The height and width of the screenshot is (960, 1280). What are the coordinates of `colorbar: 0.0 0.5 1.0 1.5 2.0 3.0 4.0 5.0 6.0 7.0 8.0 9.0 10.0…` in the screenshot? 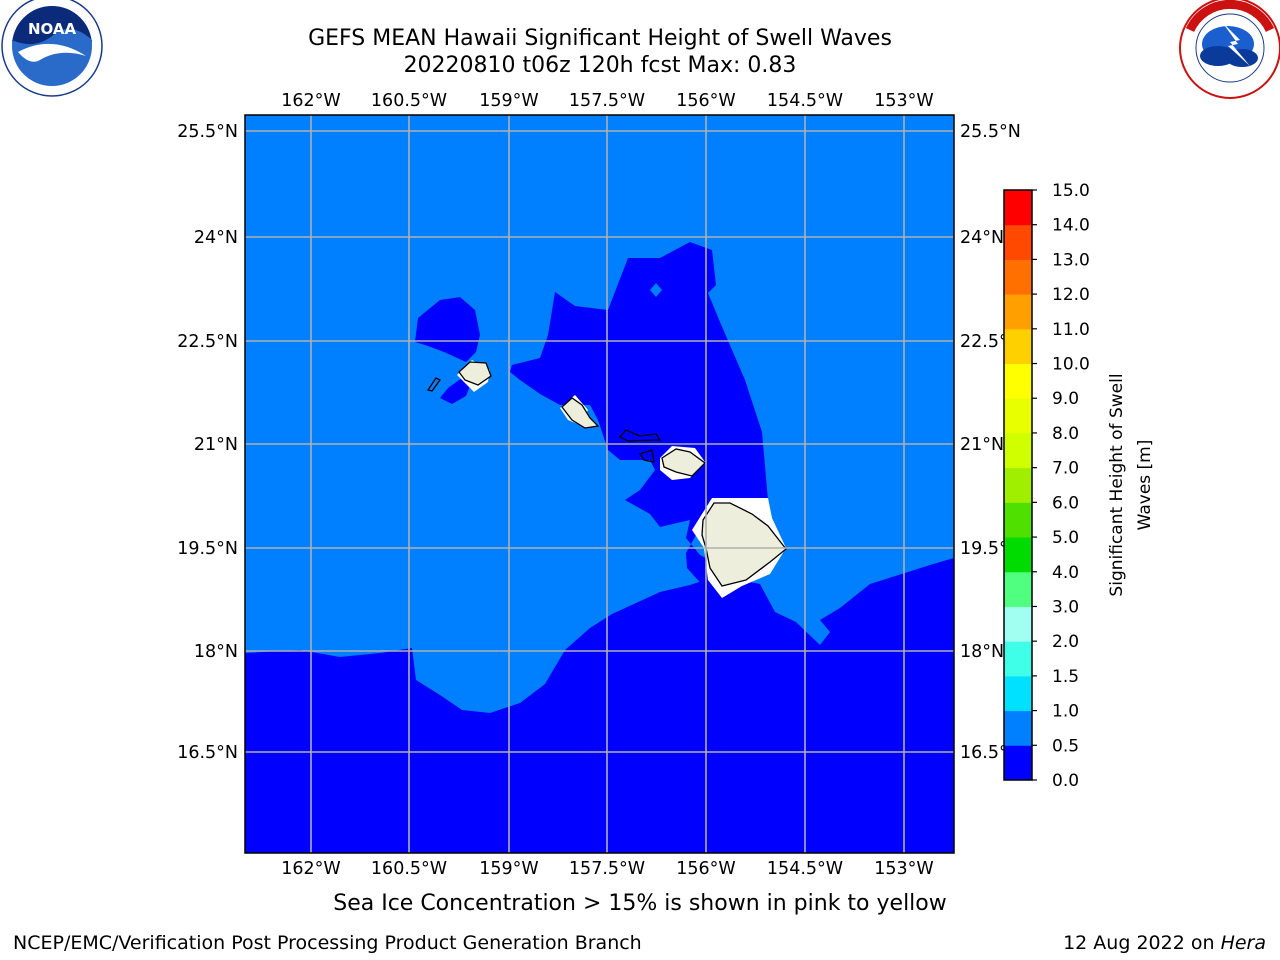 It's located at (1046, 486).